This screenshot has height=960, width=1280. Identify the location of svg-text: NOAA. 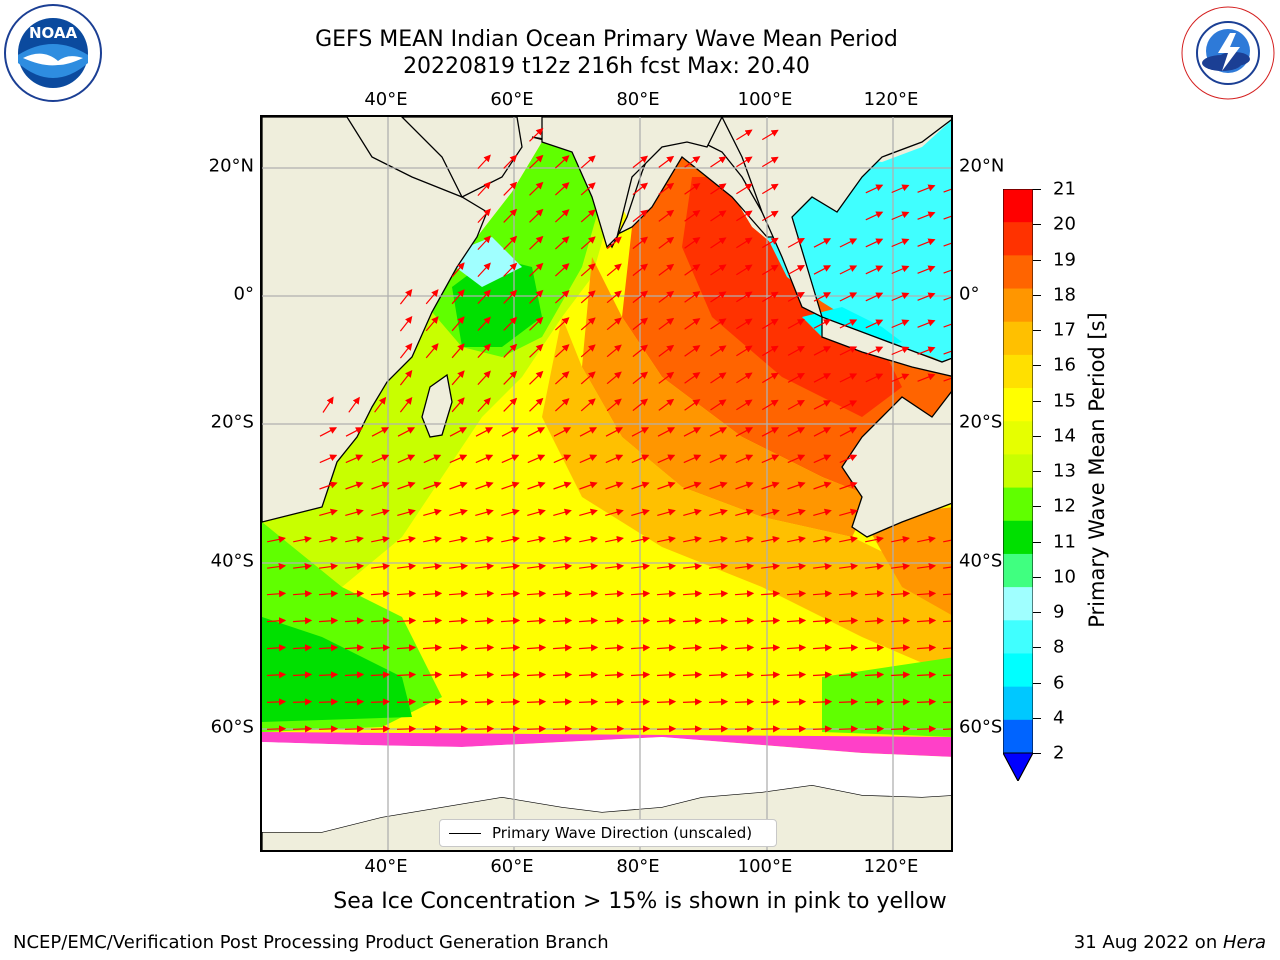
(53, 33).